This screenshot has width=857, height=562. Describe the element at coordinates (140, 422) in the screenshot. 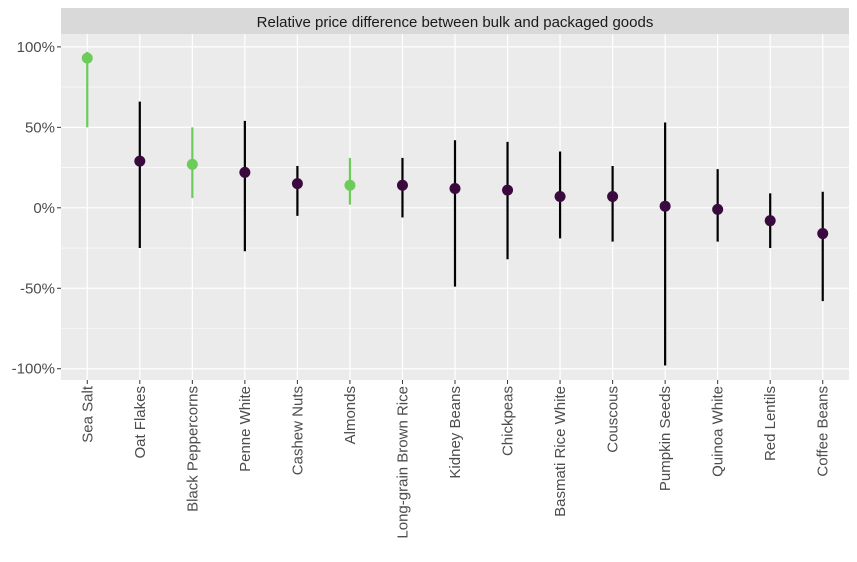

I see `x-tick-label: Oat Flakes` at that location.